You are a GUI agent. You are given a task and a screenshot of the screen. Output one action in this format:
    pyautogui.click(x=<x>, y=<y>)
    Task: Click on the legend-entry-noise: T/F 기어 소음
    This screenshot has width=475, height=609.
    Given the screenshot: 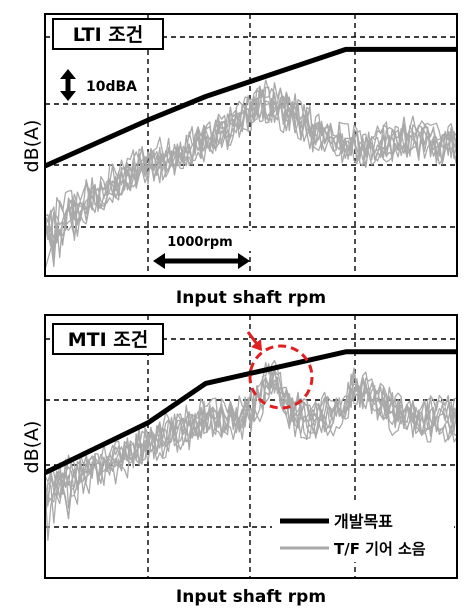 What is the action you would take?
    pyautogui.click(x=380, y=549)
    